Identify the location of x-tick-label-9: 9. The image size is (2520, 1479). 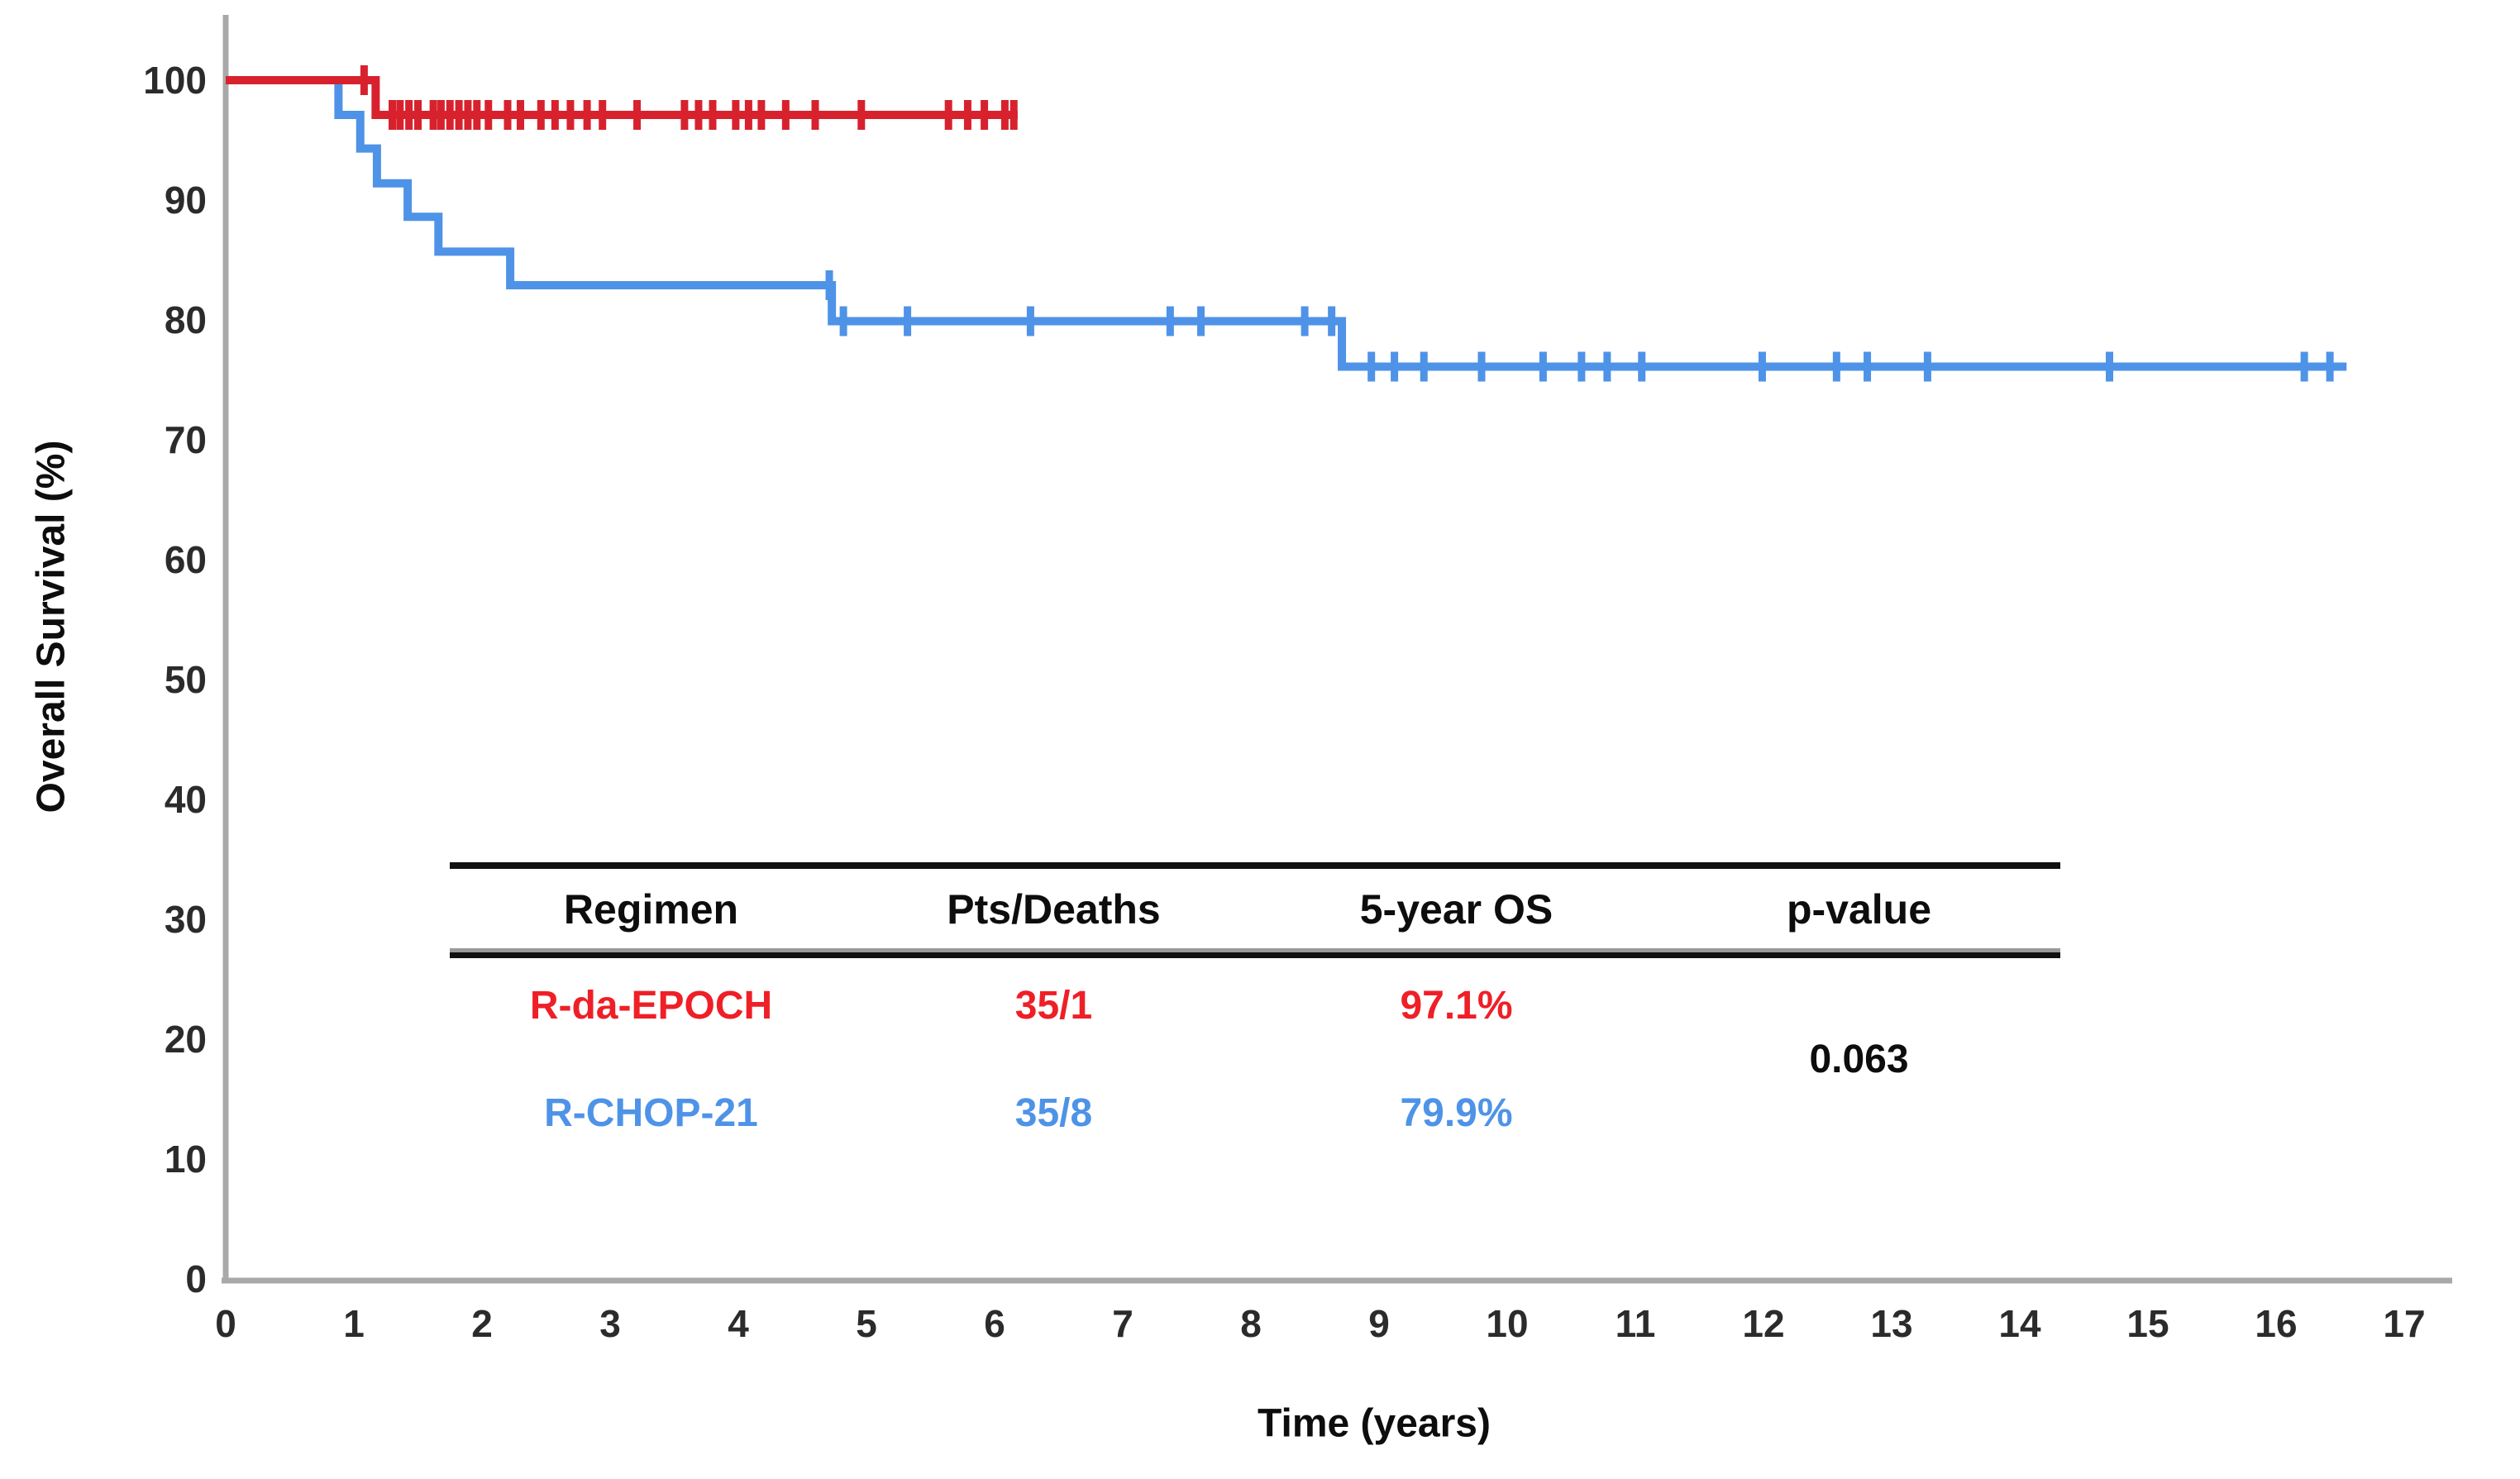
(1379, 1323).